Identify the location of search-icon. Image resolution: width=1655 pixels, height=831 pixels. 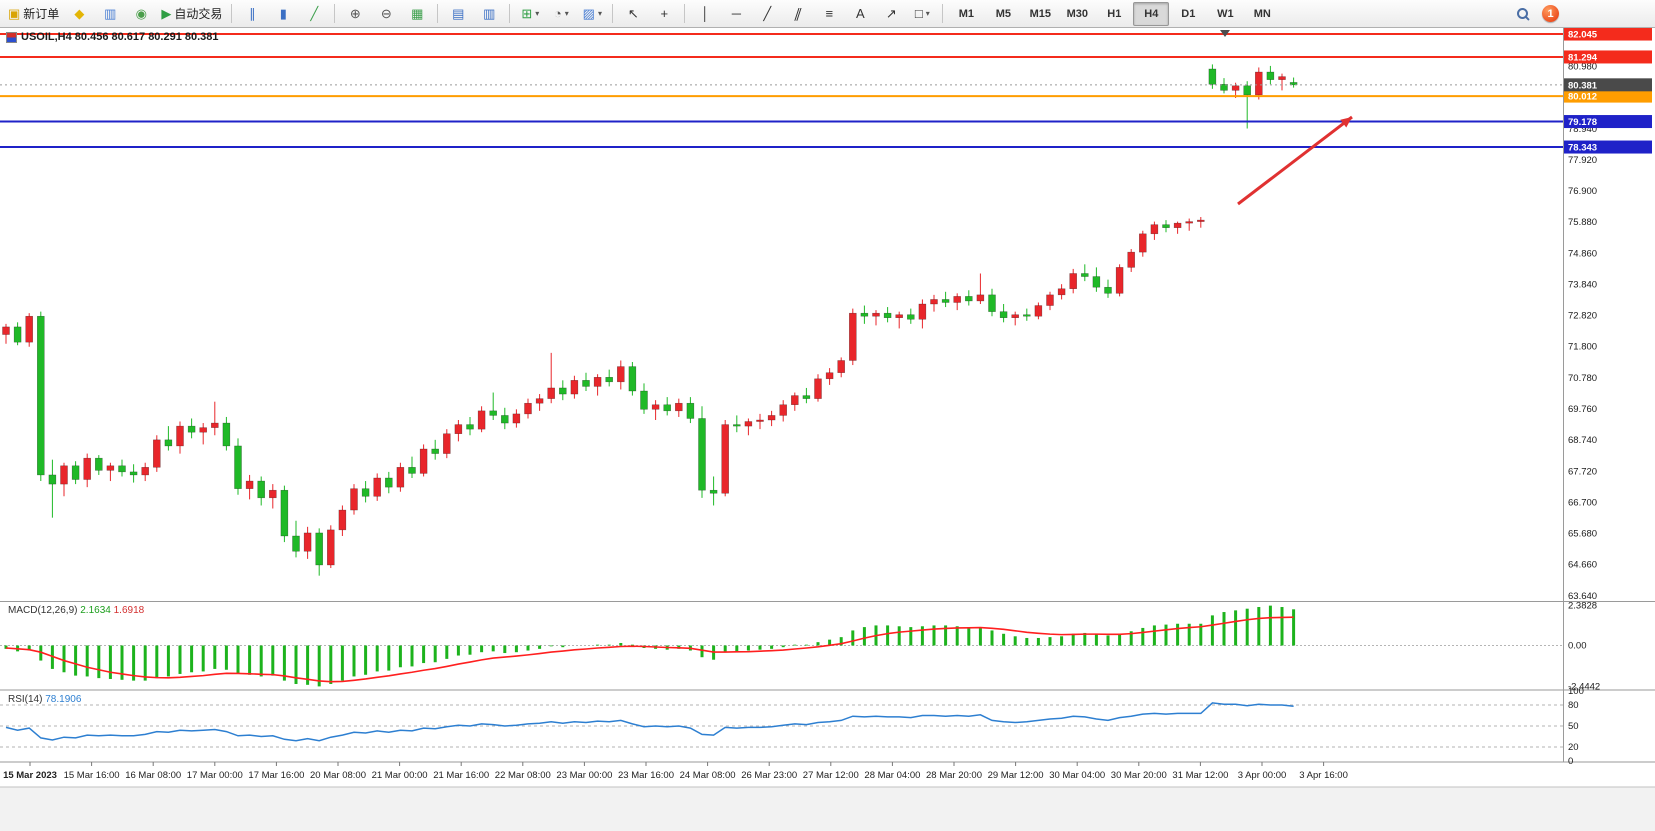
(1523, 14).